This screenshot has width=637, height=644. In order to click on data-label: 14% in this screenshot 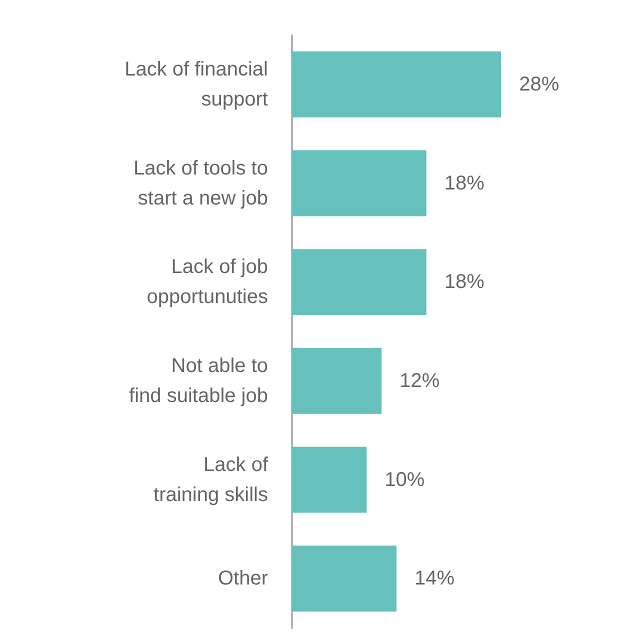, I will do `click(434, 579)`.